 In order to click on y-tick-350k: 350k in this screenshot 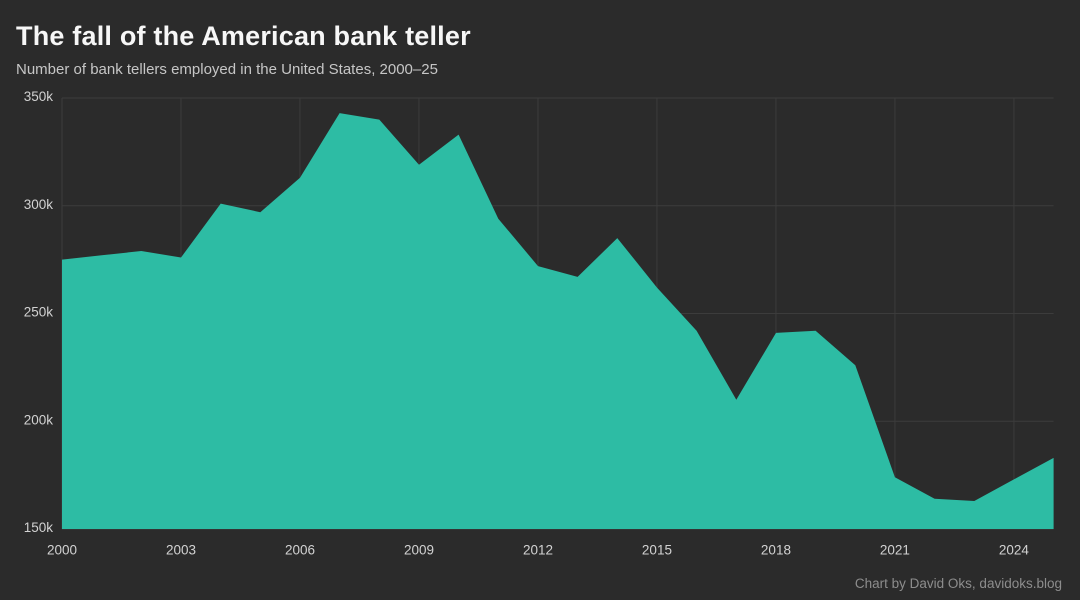, I will do `click(39, 96)`.